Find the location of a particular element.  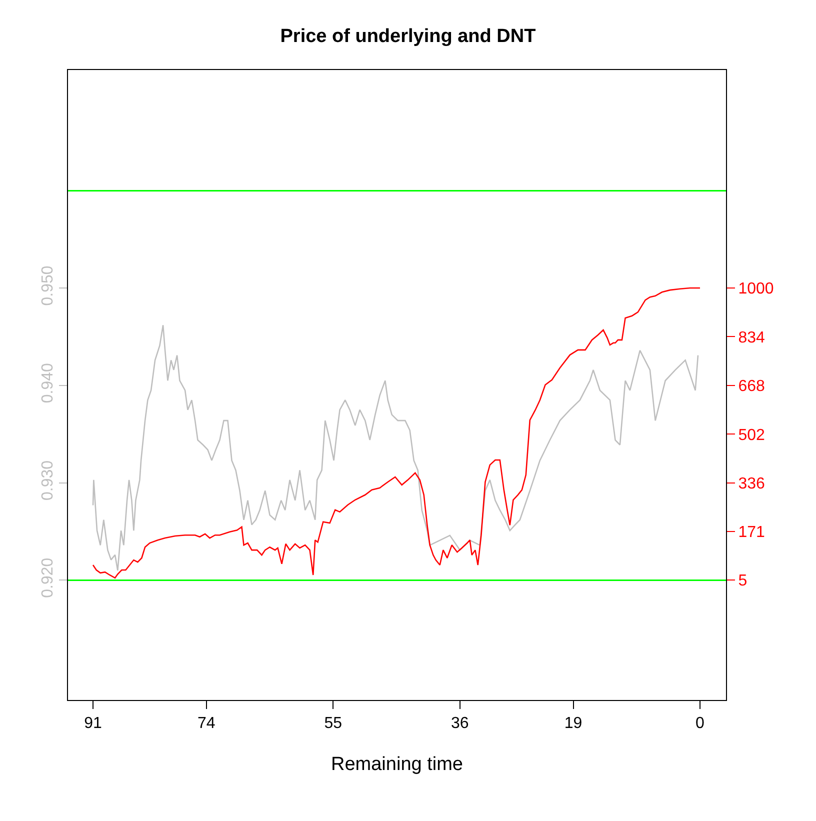

x-axis-title: Remaining time is located at coordinates (397, 764).